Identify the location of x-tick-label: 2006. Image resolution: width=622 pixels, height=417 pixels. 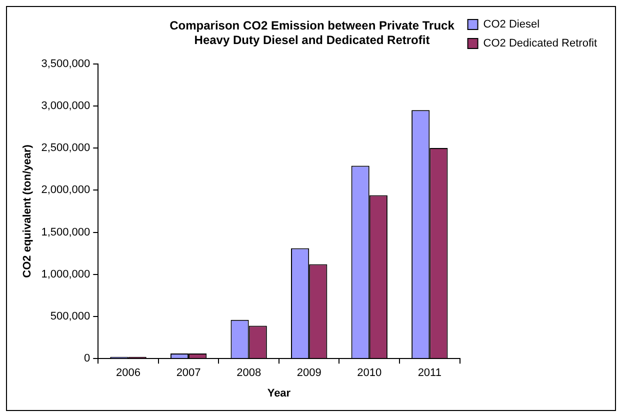
(128, 373).